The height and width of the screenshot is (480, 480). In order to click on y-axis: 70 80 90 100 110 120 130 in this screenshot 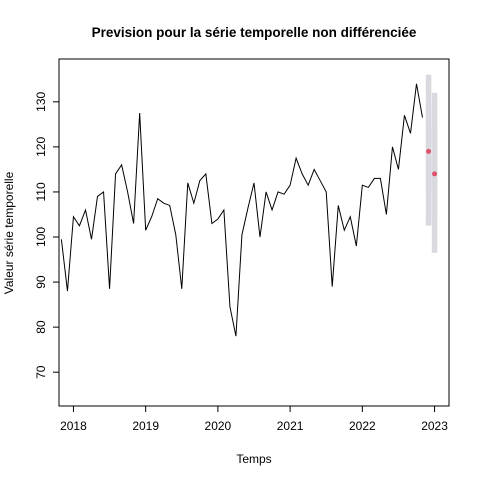, I will do `click(47, 235)`.